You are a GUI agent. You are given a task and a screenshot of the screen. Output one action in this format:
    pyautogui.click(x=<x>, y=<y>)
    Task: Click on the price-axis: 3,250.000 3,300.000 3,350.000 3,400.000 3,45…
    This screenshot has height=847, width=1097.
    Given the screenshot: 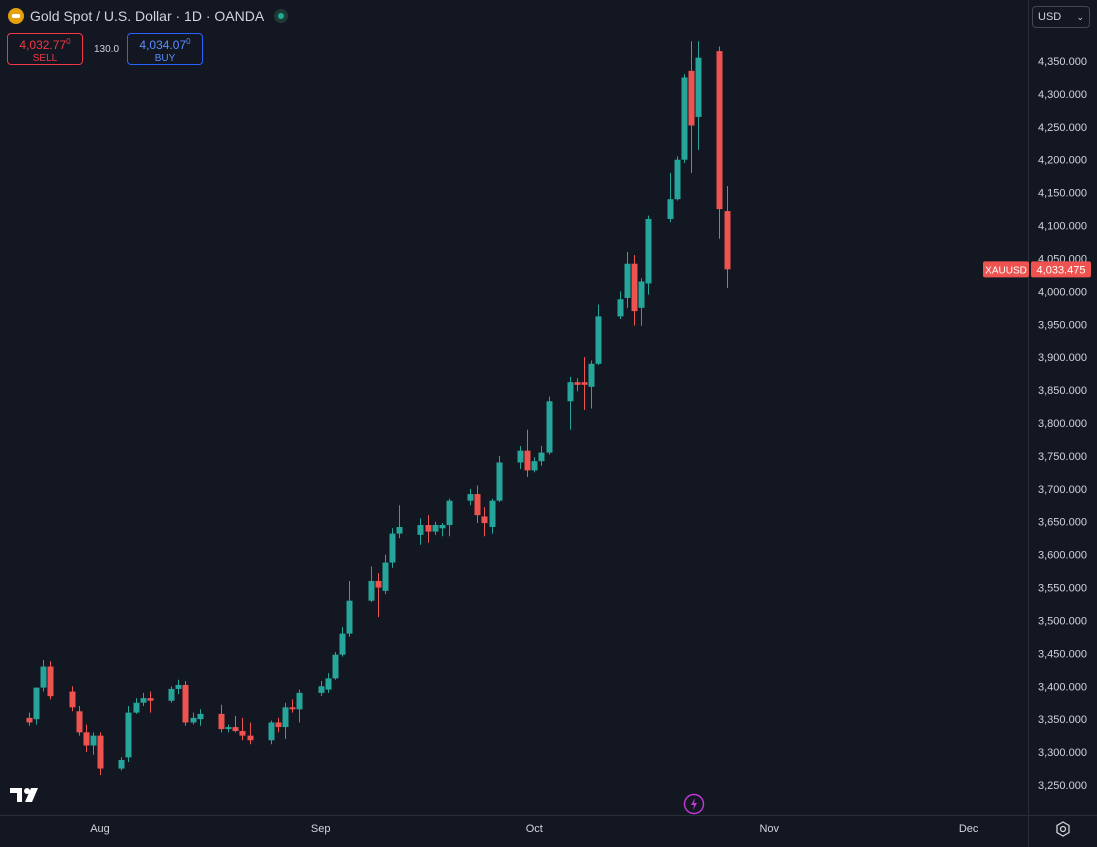 What is the action you would take?
    pyautogui.click(x=1062, y=424)
    